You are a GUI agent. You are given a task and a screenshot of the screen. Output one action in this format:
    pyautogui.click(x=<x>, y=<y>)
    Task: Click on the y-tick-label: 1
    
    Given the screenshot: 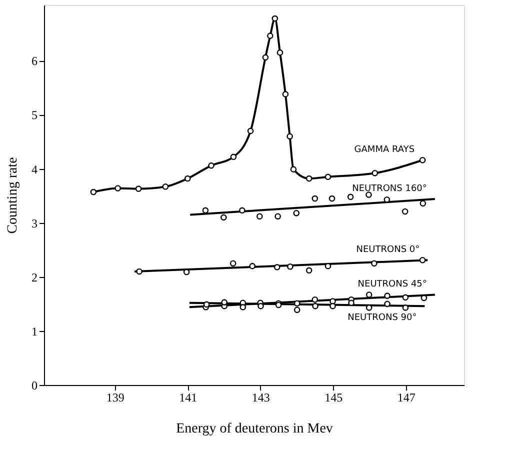 What is the action you would take?
    pyautogui.click(x=35, y=331)
    